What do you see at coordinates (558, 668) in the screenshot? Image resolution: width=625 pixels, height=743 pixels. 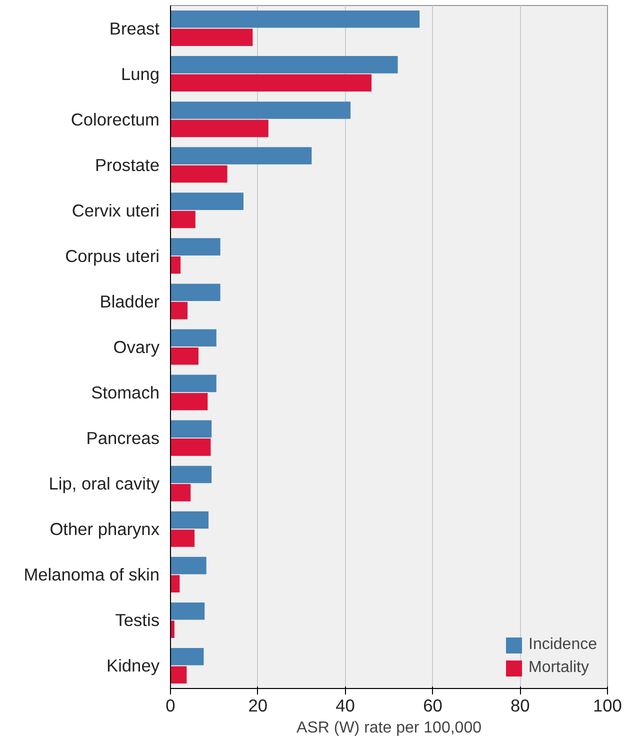 I see `legend-label: Mortality` at bounding box center [558, 668].